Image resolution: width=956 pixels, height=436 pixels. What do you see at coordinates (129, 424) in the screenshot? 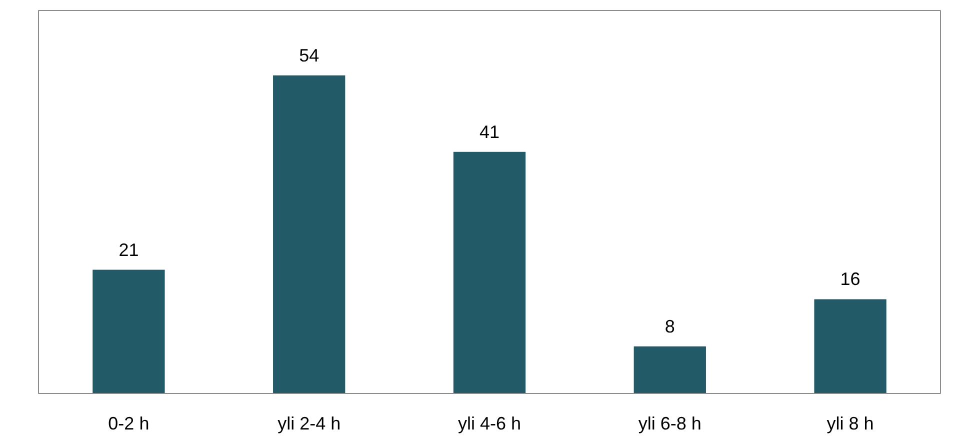
I see `x-tick-label: 0-2 h` at bounding box center [129, 424].